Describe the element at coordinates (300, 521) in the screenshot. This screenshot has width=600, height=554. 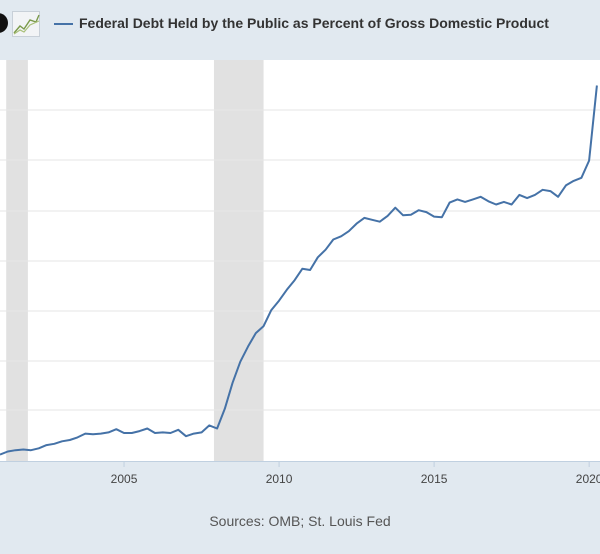
I see `source-note: Sources: OMB; St. Louis Fed` at that location.